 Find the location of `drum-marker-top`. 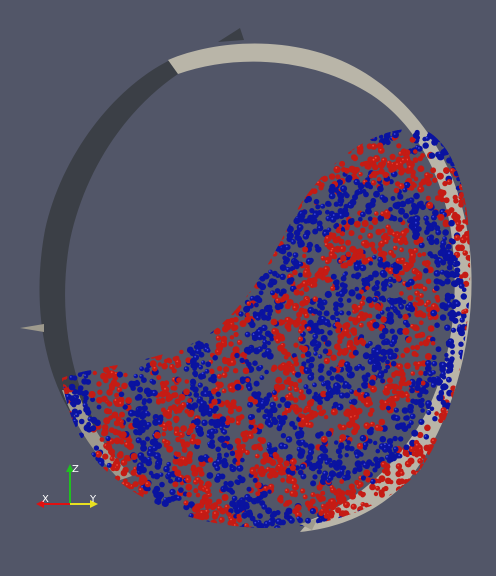

drum-marker-top is located at coordinates (231, 35).